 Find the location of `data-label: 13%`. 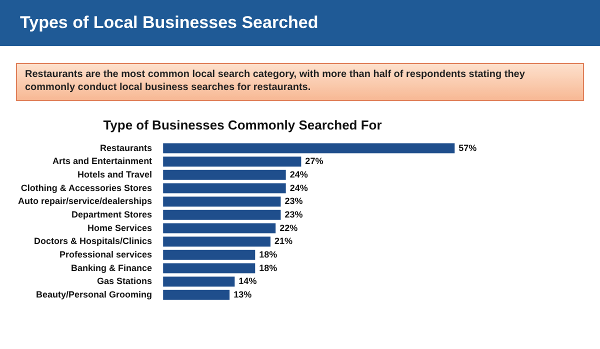

data-label: 13% is located at coordinates (243, 294).